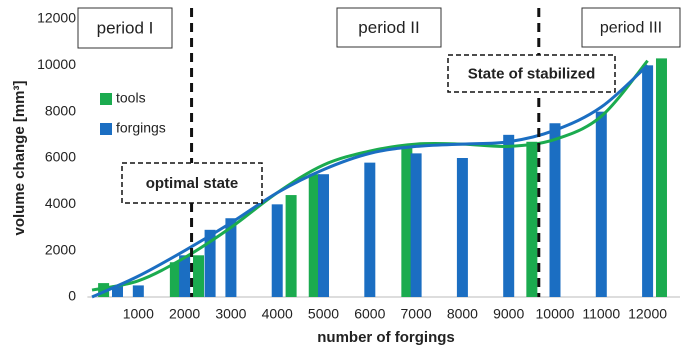 This screenshot has height=353, width=684. What do you see at coordinates (508, 314) in the screenshot?
I see `x-tick-label: 9000` at bounding box center [508, 314].